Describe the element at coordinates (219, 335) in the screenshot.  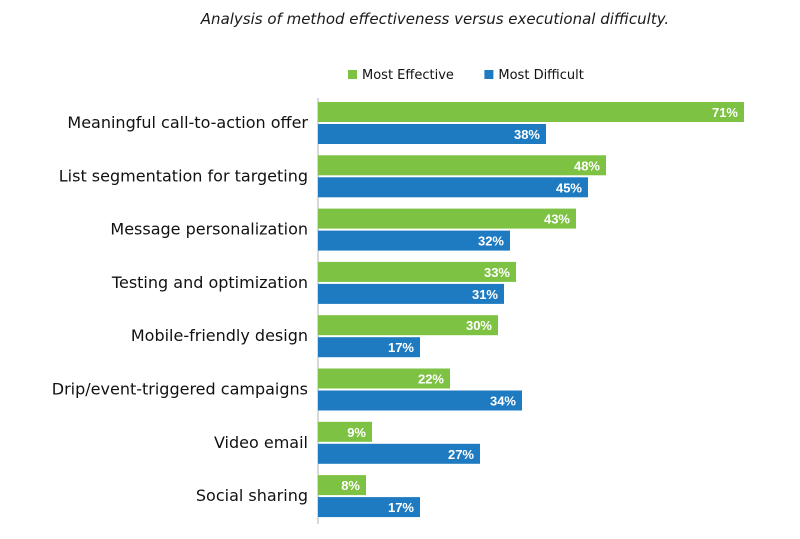
I see `category-label: Mobile-friendly design` at that location.